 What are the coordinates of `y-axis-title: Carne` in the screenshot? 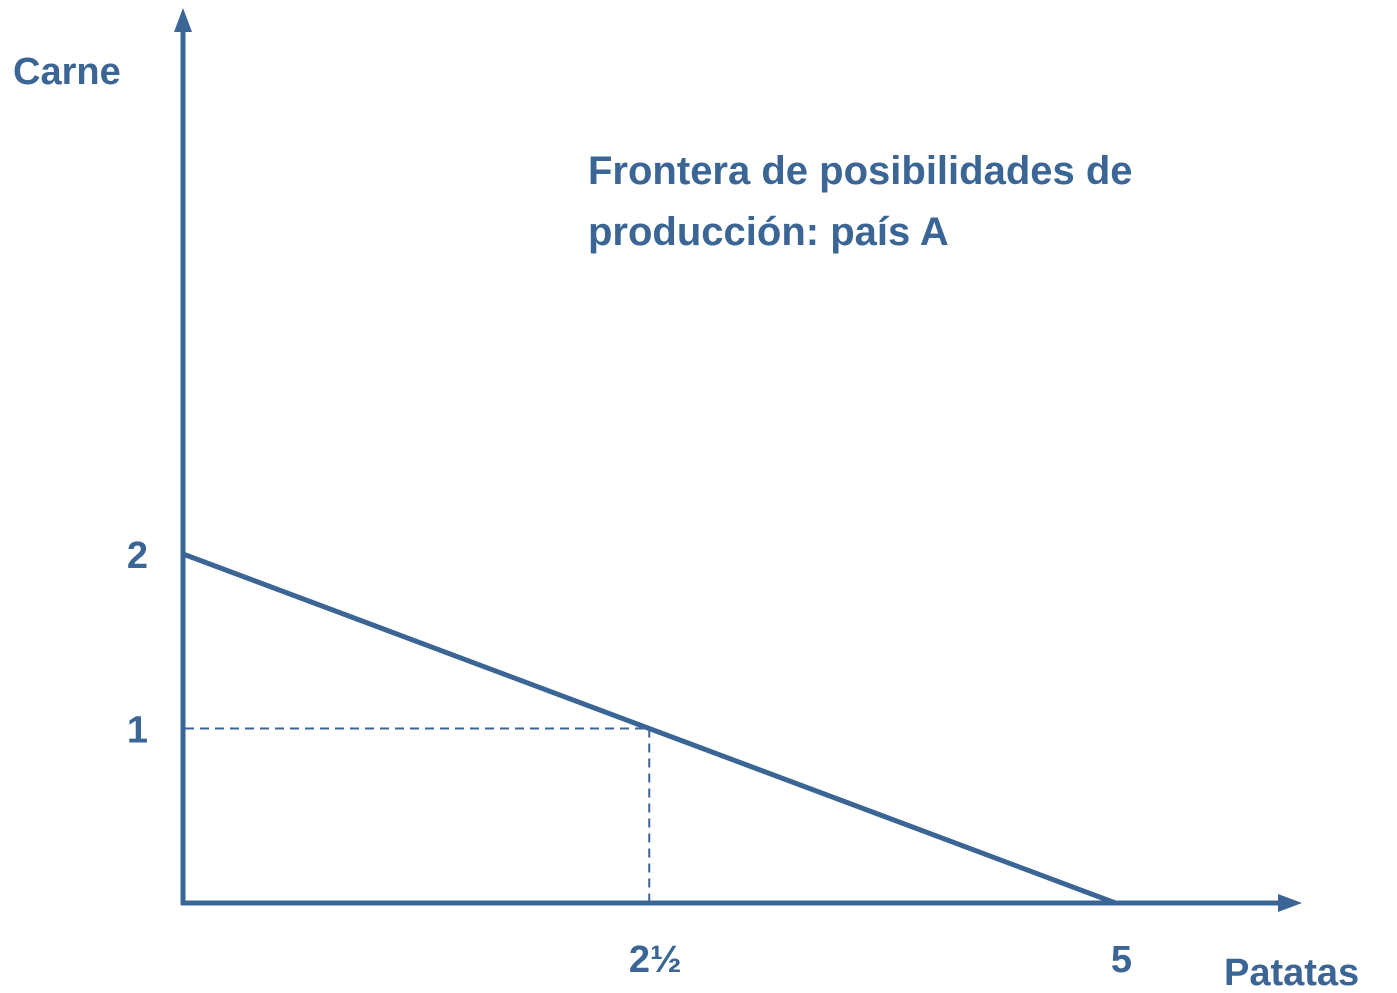 It's located at (67, 72).